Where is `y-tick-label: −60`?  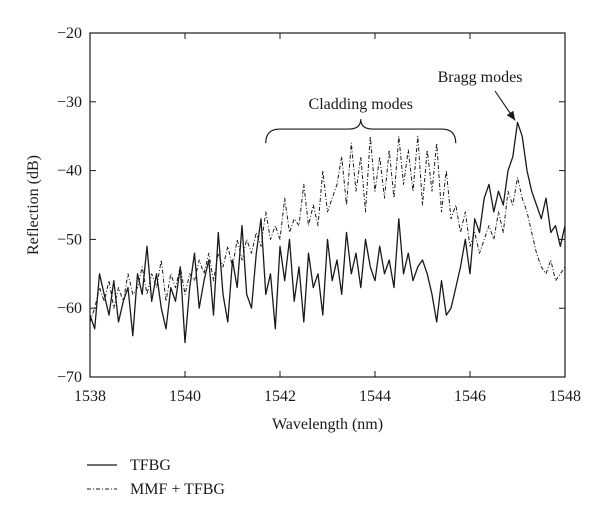 y-tick-label: −60 is located at coordinates (69, 308).